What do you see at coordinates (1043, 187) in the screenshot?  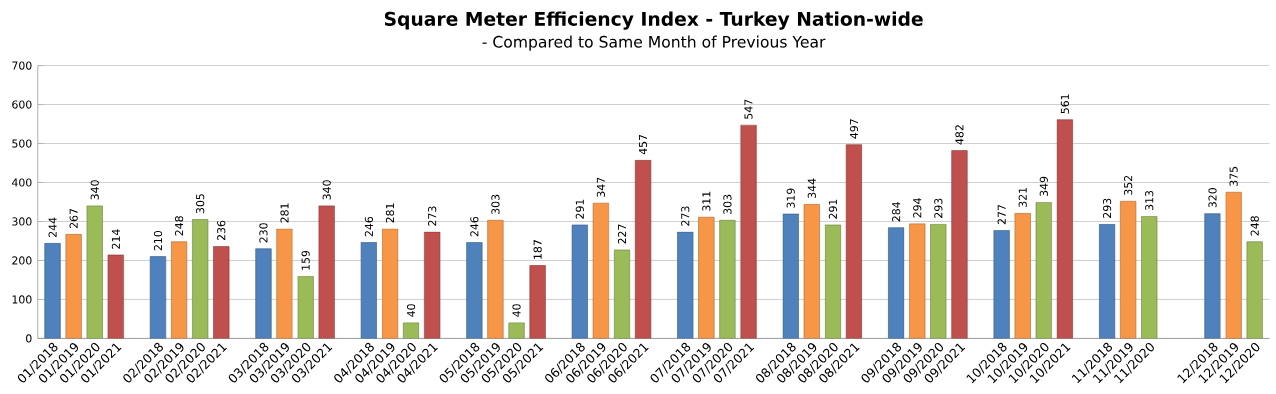 I see `data-label: 349` at bounding box center [1043, 187].